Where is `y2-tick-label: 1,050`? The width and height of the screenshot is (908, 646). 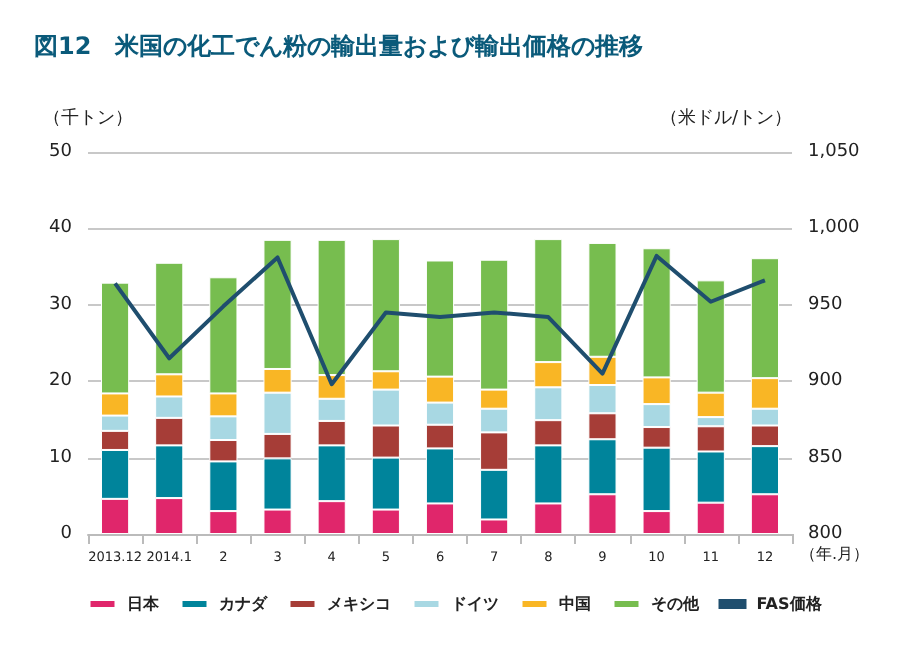 y2-tick-label: 1,050 is located at coordinates (834, 152).